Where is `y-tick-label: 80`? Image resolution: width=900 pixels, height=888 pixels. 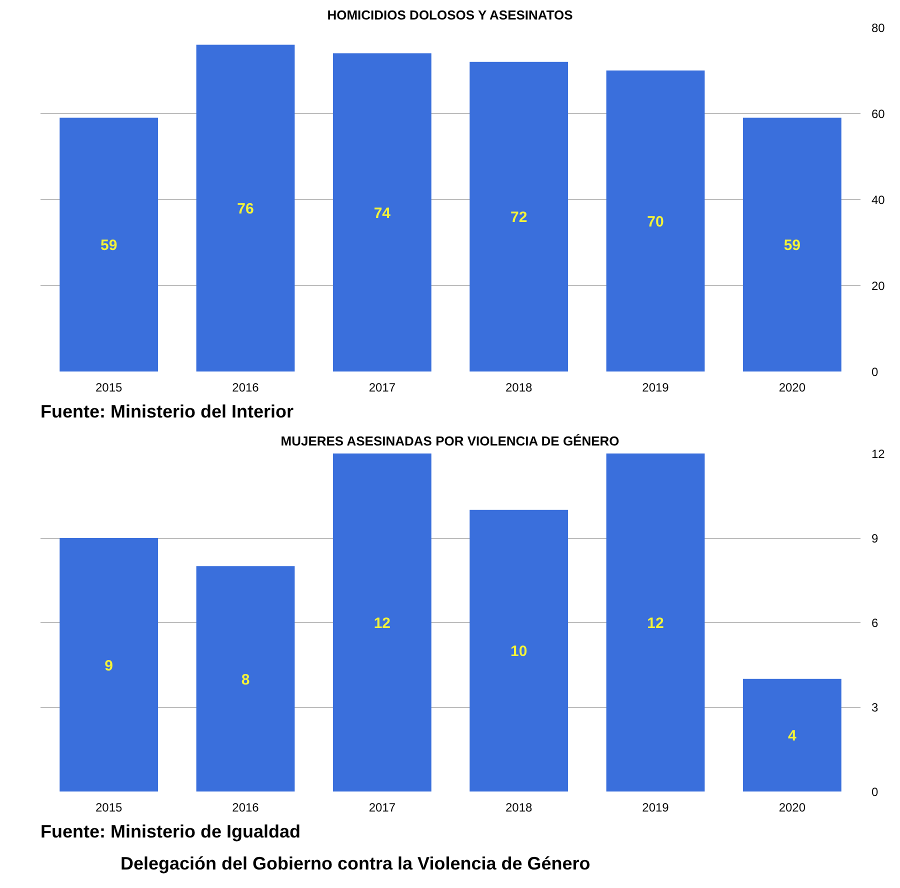
y-tick-label: 80 is located at coordinates (879, 28).